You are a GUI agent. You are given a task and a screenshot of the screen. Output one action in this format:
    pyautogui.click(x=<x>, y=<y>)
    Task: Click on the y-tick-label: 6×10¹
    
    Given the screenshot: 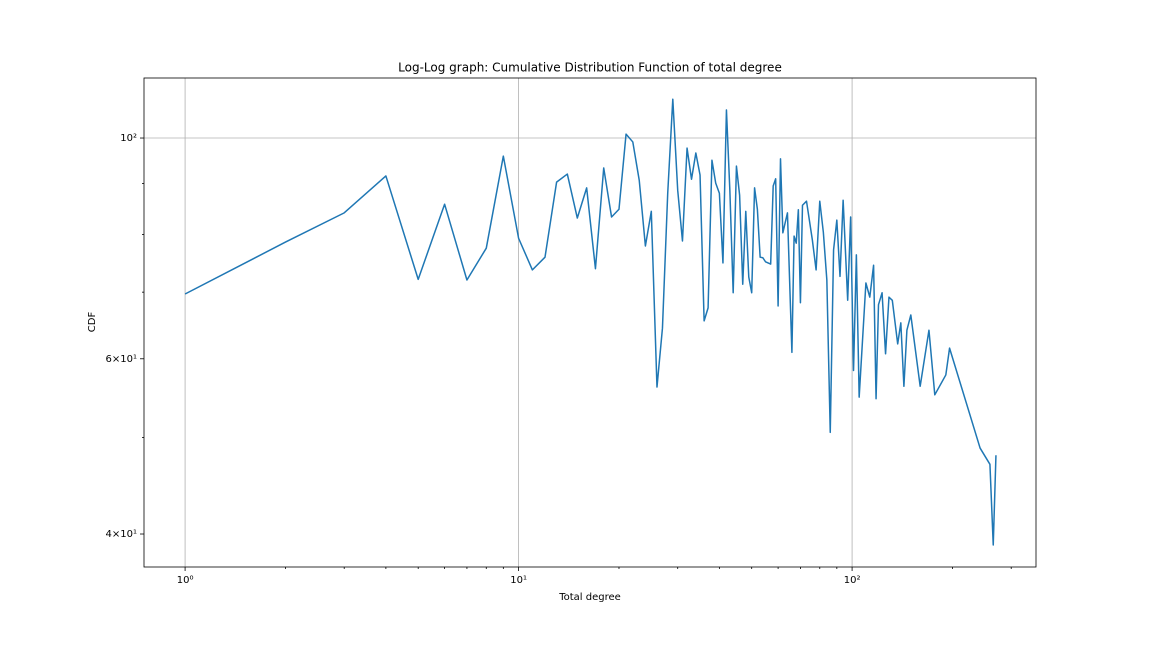 What is the action you would take?
    pyautogui.click(x=121, y=359)
    